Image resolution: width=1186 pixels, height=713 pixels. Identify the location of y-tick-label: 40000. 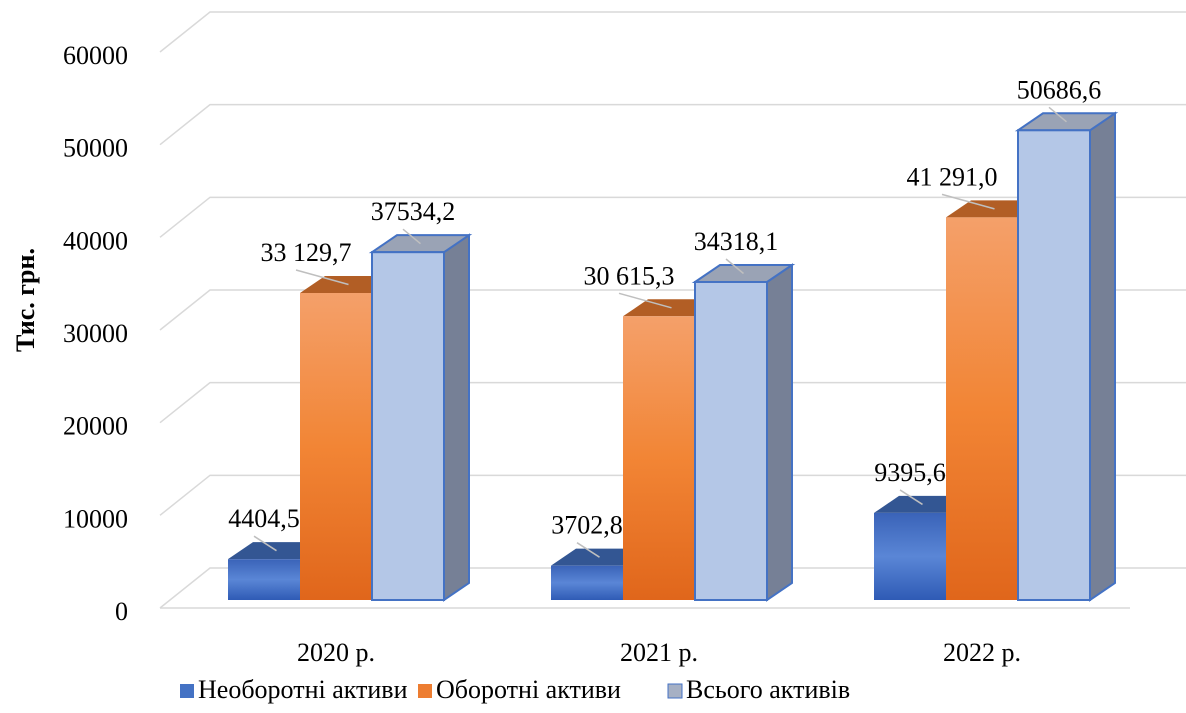
(95, 240).